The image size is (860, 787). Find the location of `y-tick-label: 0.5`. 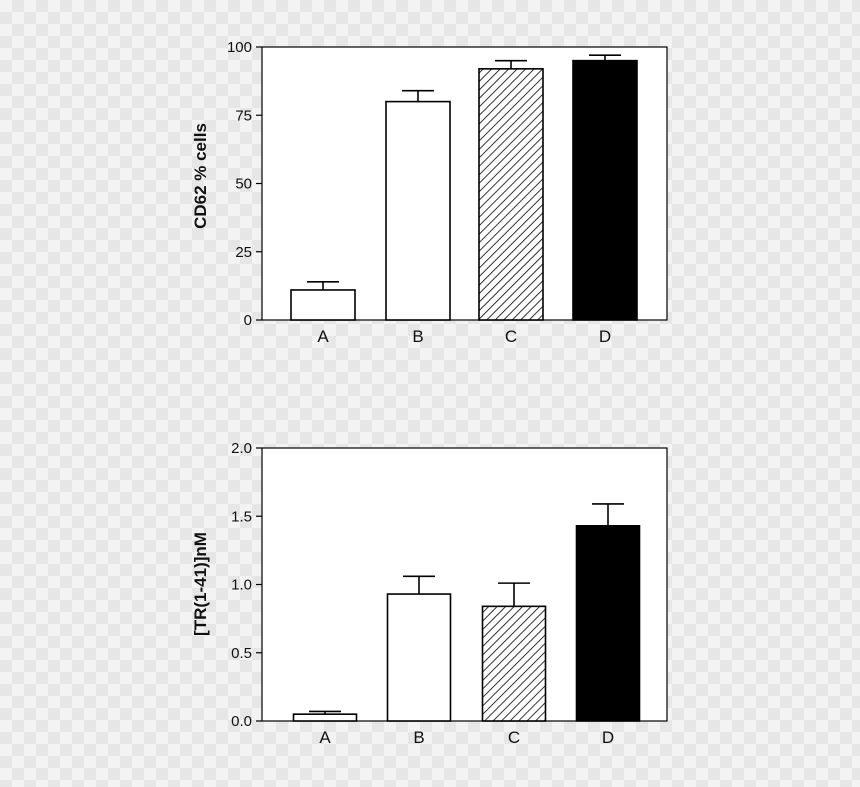

y-tick-label: 0.5 is located at coordinates (241, 653).